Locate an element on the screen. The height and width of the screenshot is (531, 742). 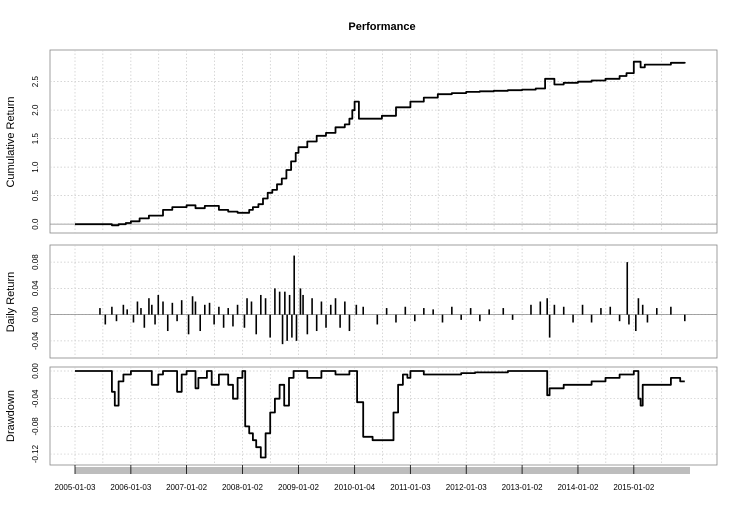
x-tick-label: 2005-01-03 is located at coordinates (75, 487).